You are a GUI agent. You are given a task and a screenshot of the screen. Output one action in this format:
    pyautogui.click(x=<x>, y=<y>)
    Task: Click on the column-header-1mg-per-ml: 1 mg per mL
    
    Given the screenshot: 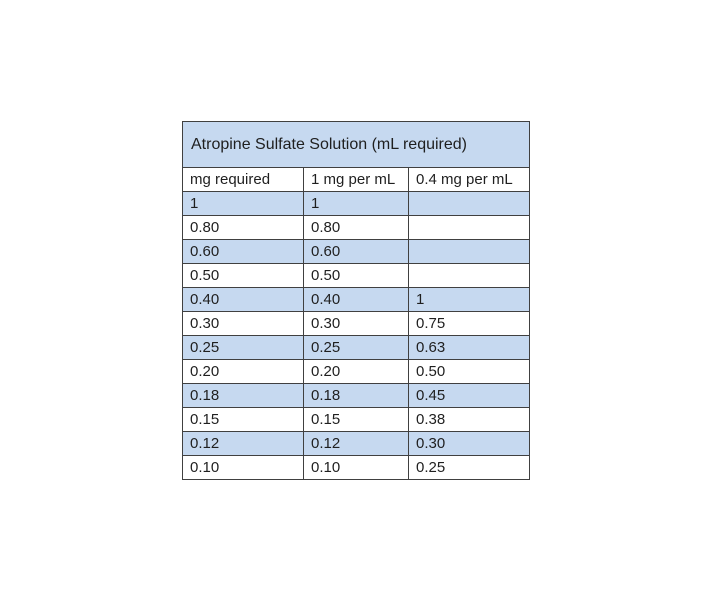 What is the action you would take?
    pyautogui.click(x=356, y=179)
    